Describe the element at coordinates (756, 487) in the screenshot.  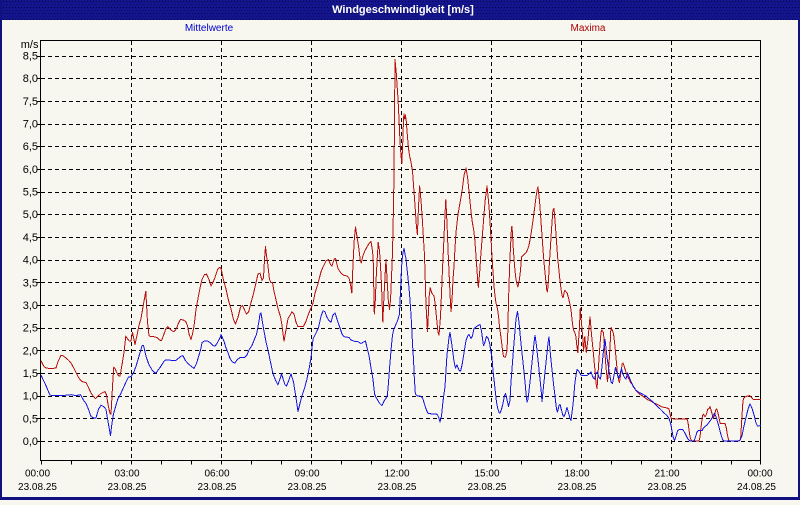
I see `svg-text: 24.08.25` at that location.